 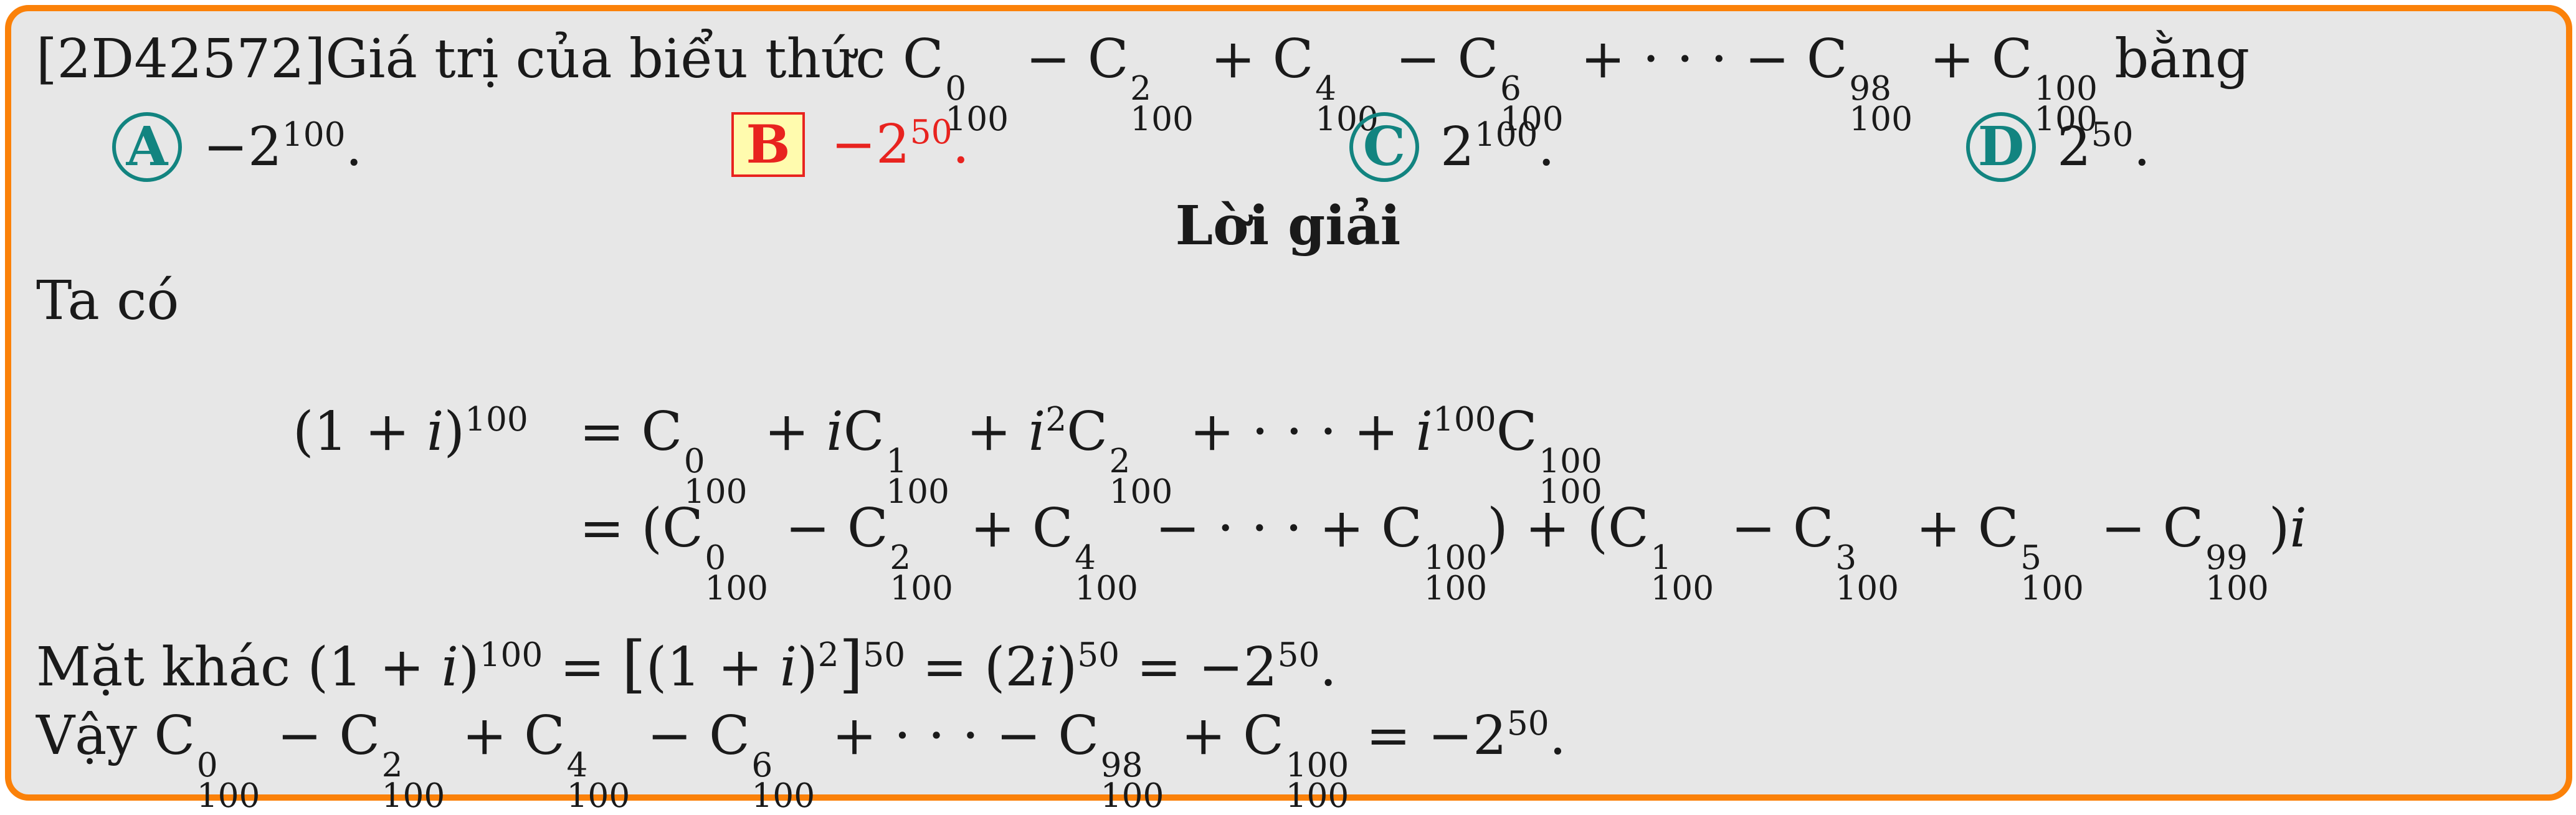 What do you see at coordinates (900, 144) in the screenshot?
I see `option-b-value: −250.` at bounding box center [900, 144].